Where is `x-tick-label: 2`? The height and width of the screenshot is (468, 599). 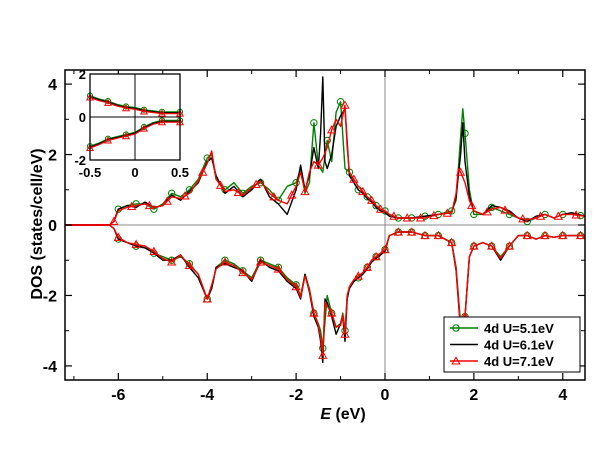 x-tick-label: 2 is located at coordinates (473, 395).